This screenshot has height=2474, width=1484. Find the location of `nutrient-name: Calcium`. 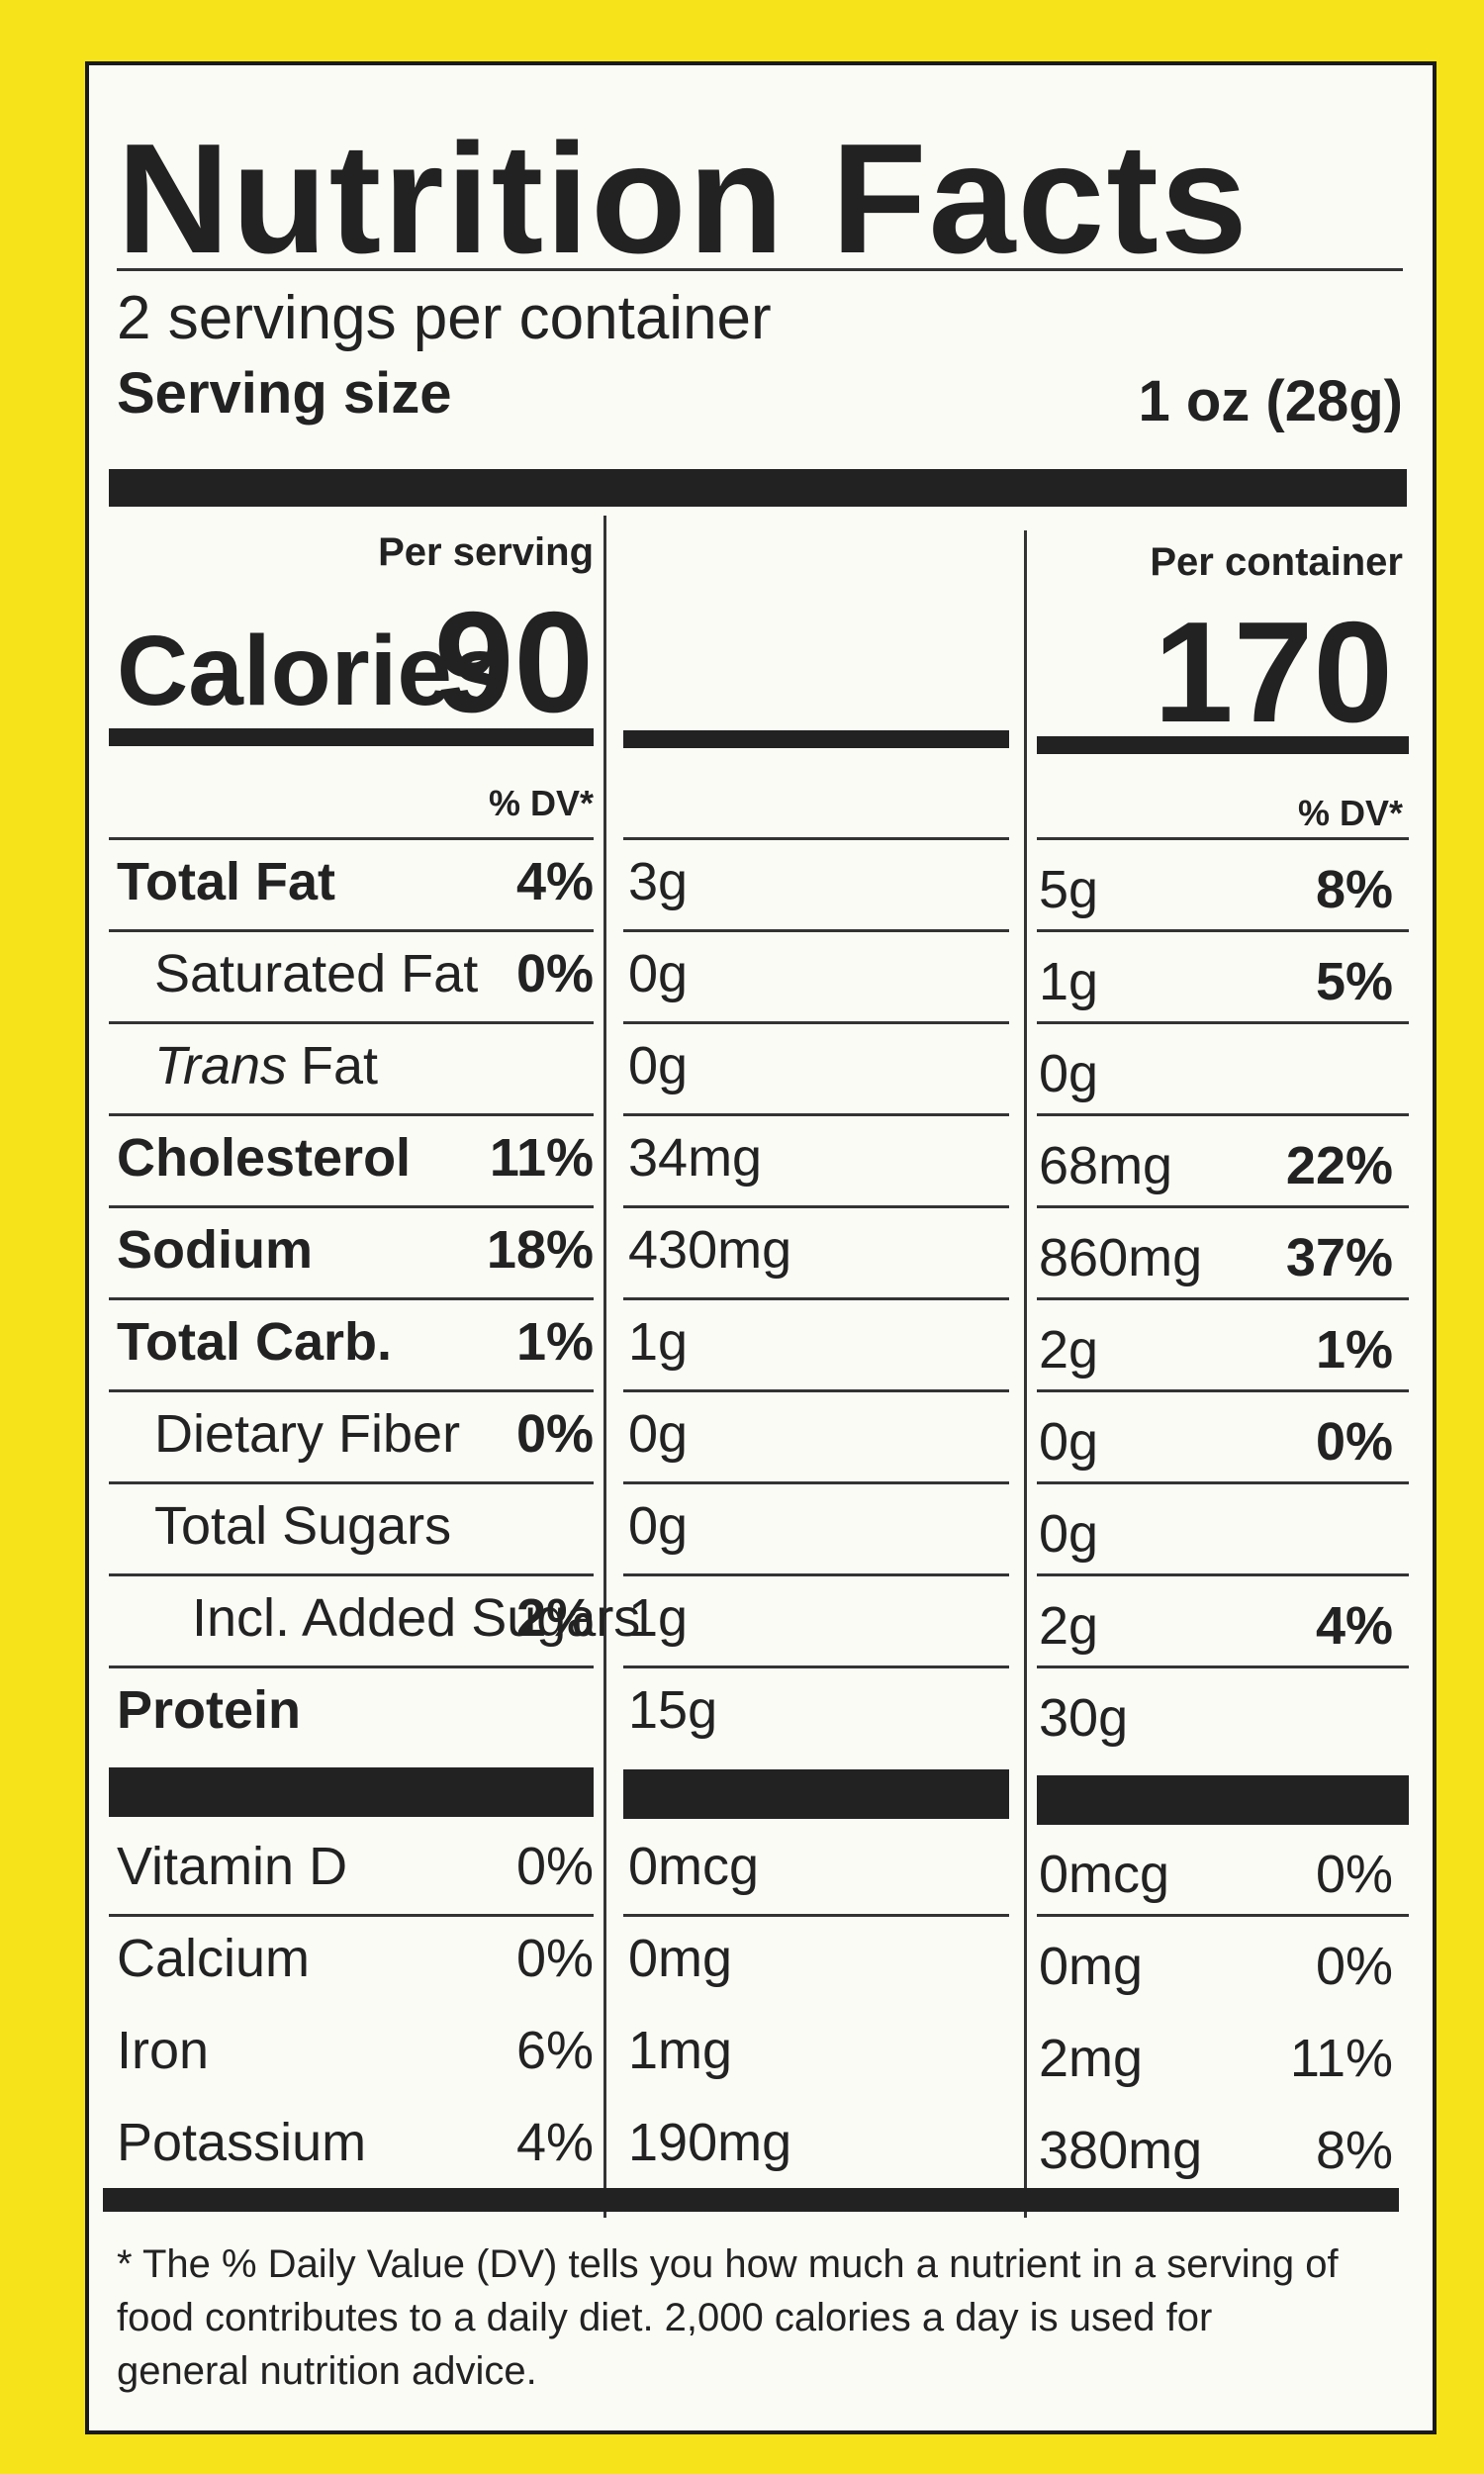

nutrient-name: Calcium is located at coordinates (214, 1958).